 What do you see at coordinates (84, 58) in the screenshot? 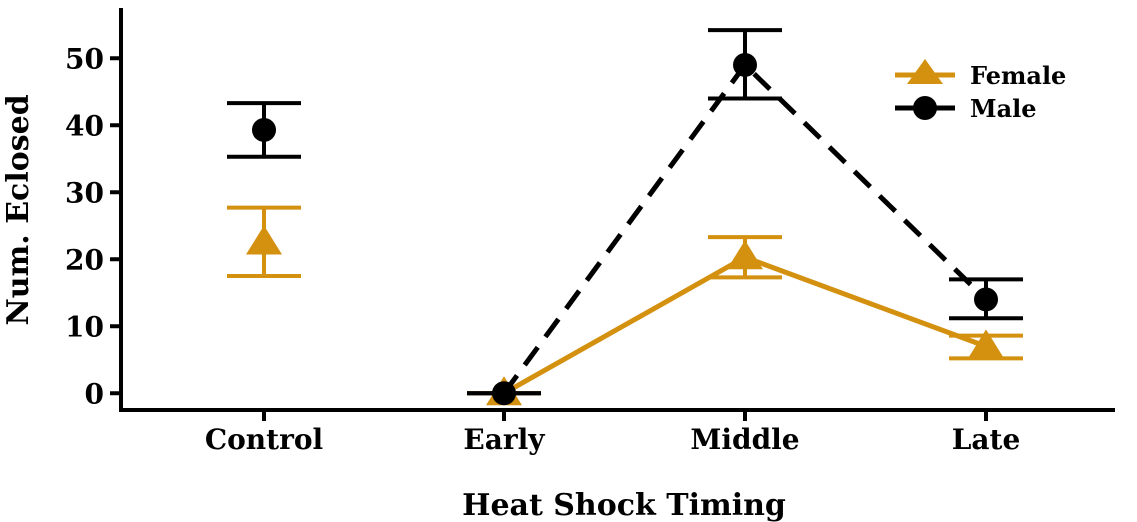
I see `y-tick-label: 50` at bounding box center [84, 58].